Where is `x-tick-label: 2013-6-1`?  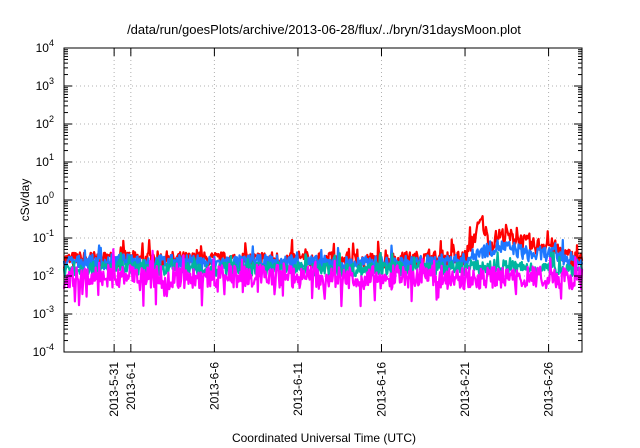 x-tick-label: 2013-6-1 is located at coordinates (131, 386).